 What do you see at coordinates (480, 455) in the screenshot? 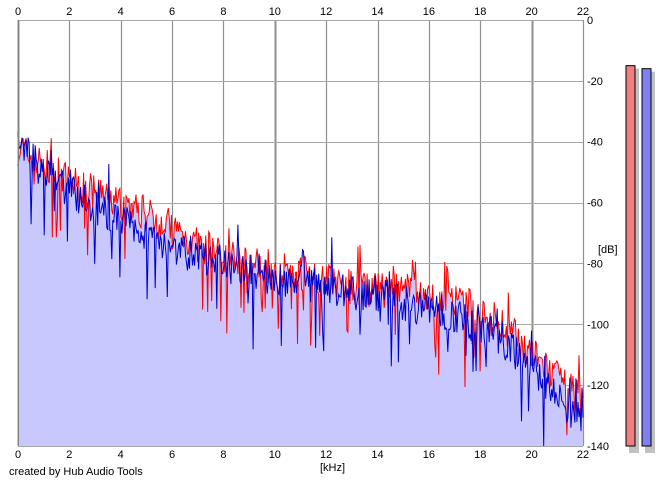
I see `x-tick-label-bottom: 18` at bounding box center [480, 455].